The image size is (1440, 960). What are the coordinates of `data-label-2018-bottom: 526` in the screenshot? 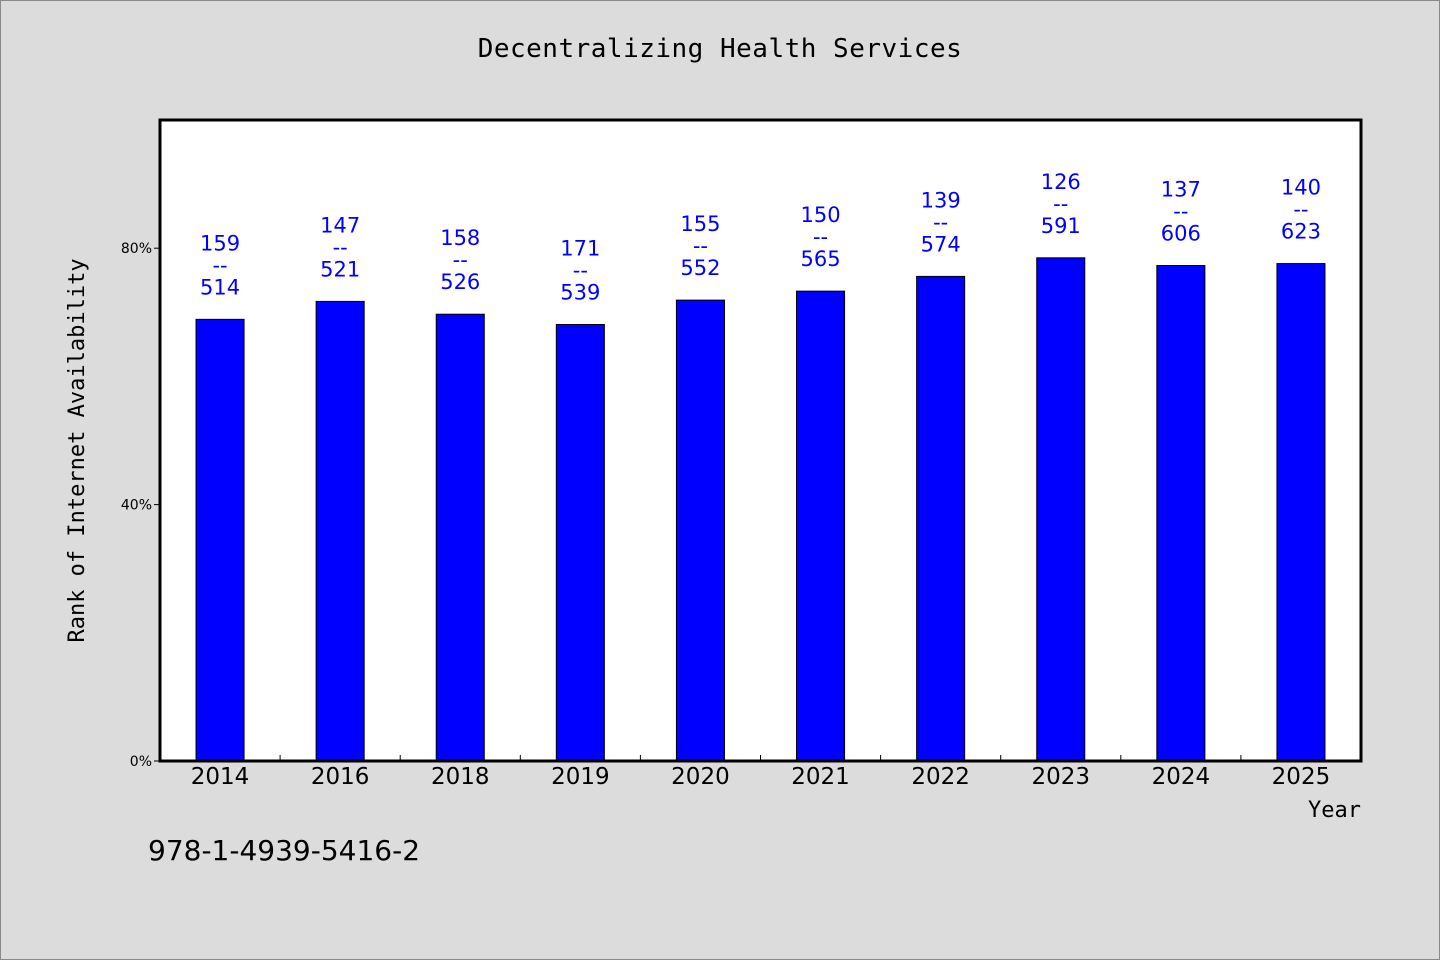 It's located at (460, 282).